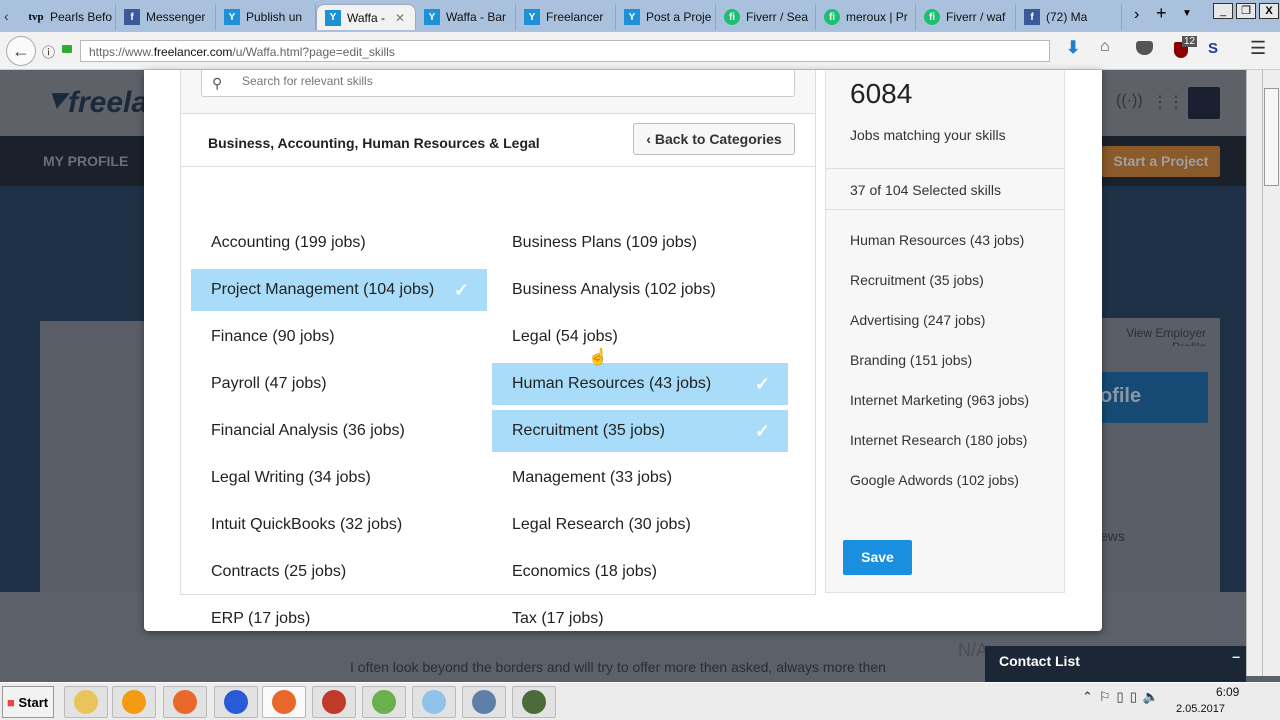  Describe the element at coordinates (1161, 13) in the screenshot. I see `new-tab-button: +` at that location.